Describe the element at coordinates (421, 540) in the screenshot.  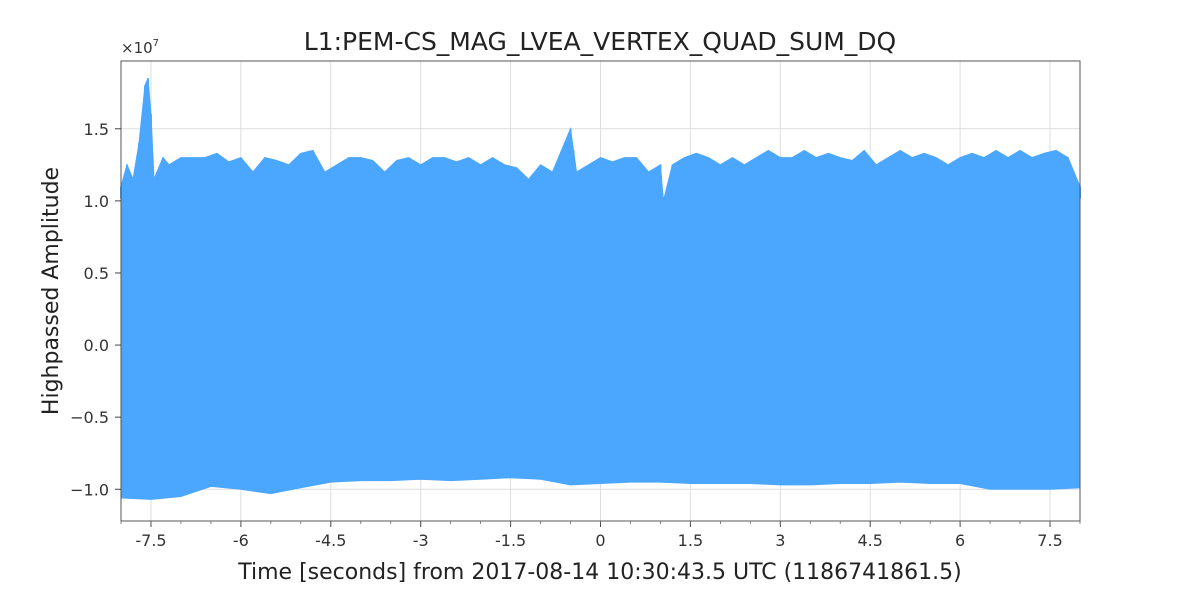
I see `x-tick-label: -3` at that location.